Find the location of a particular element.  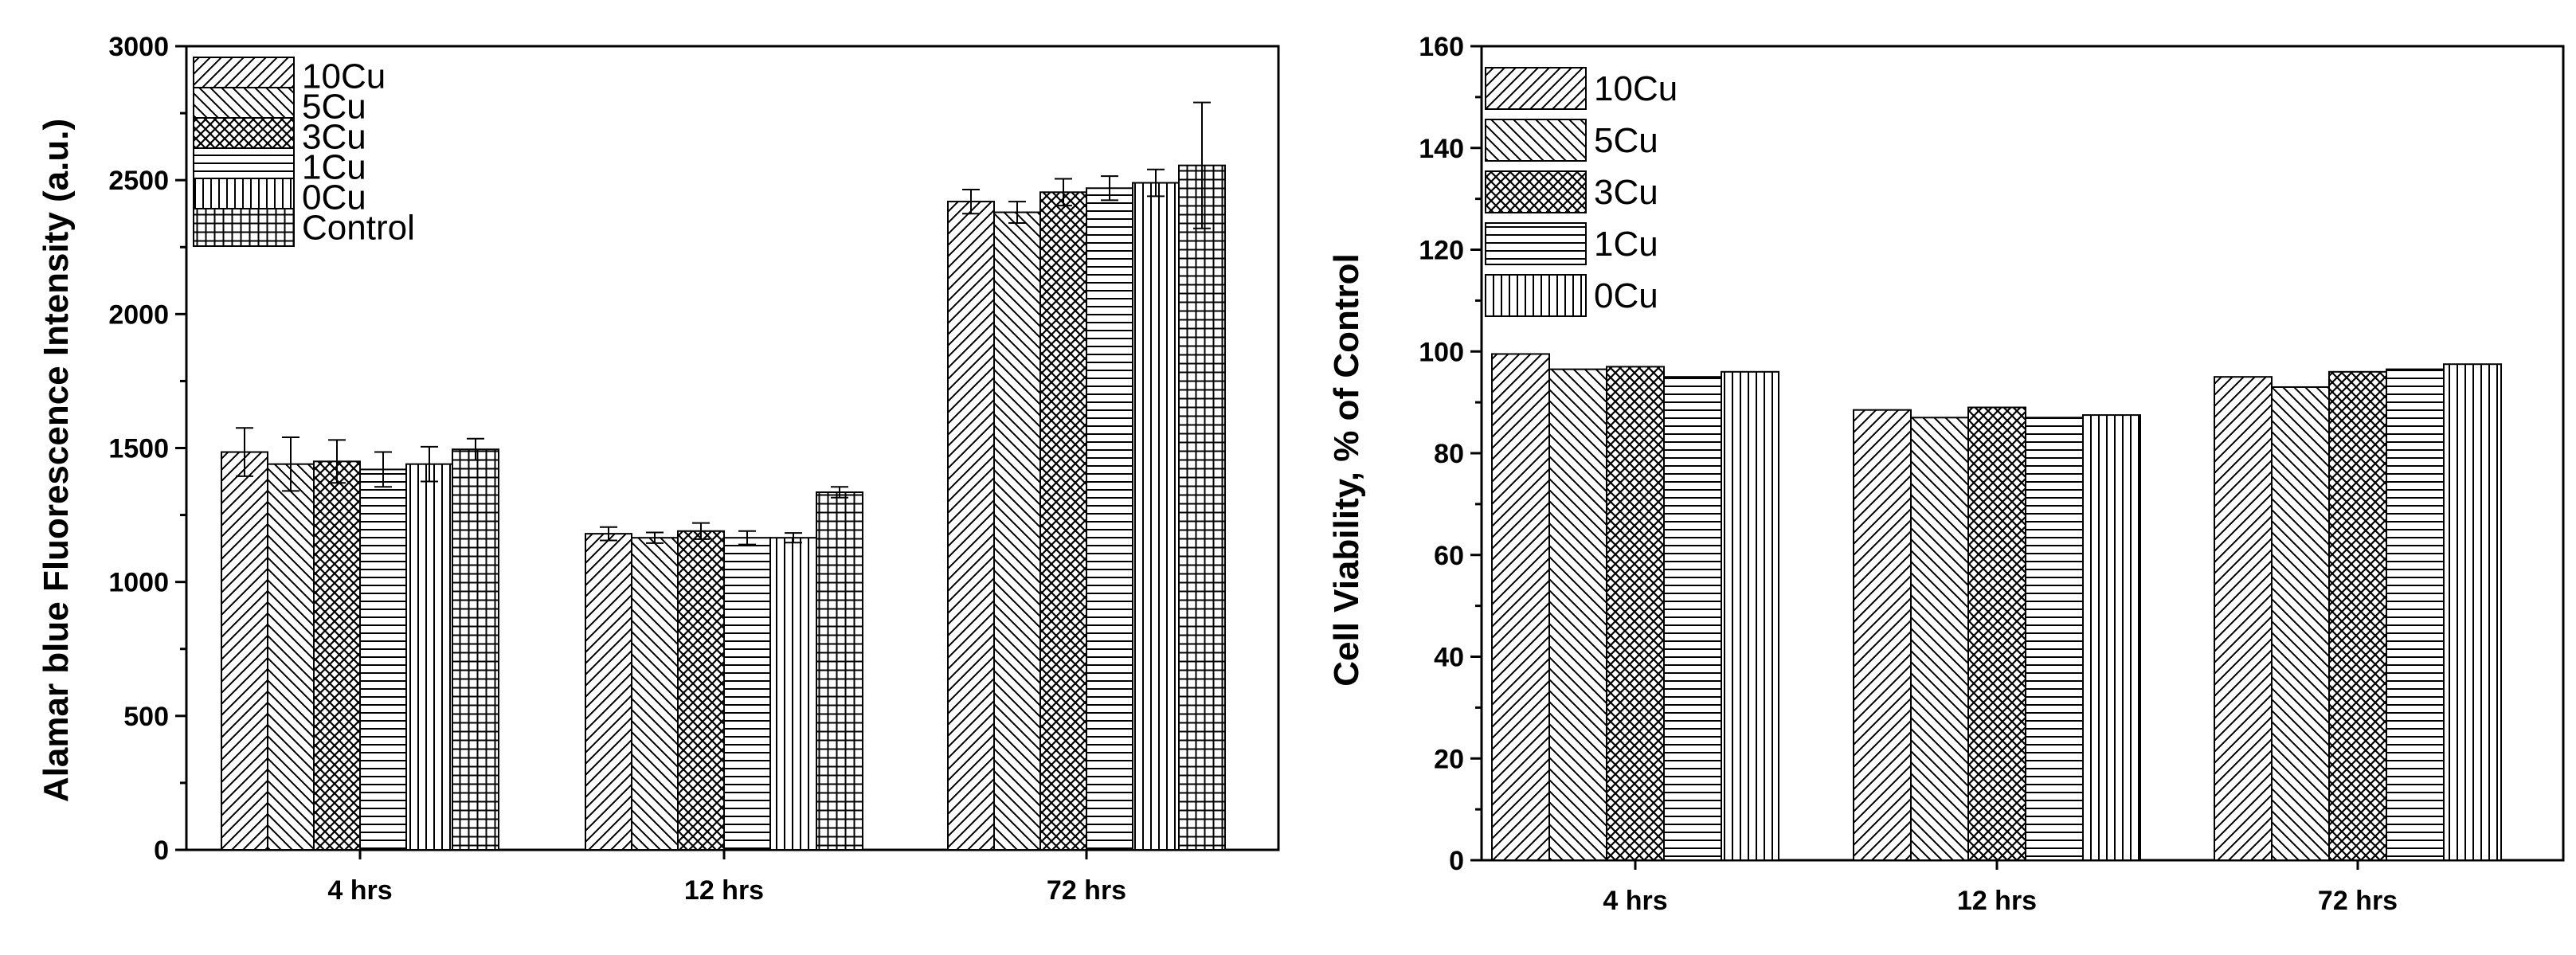

y-tick-label: 60 is located at coordinates (1449, 556).